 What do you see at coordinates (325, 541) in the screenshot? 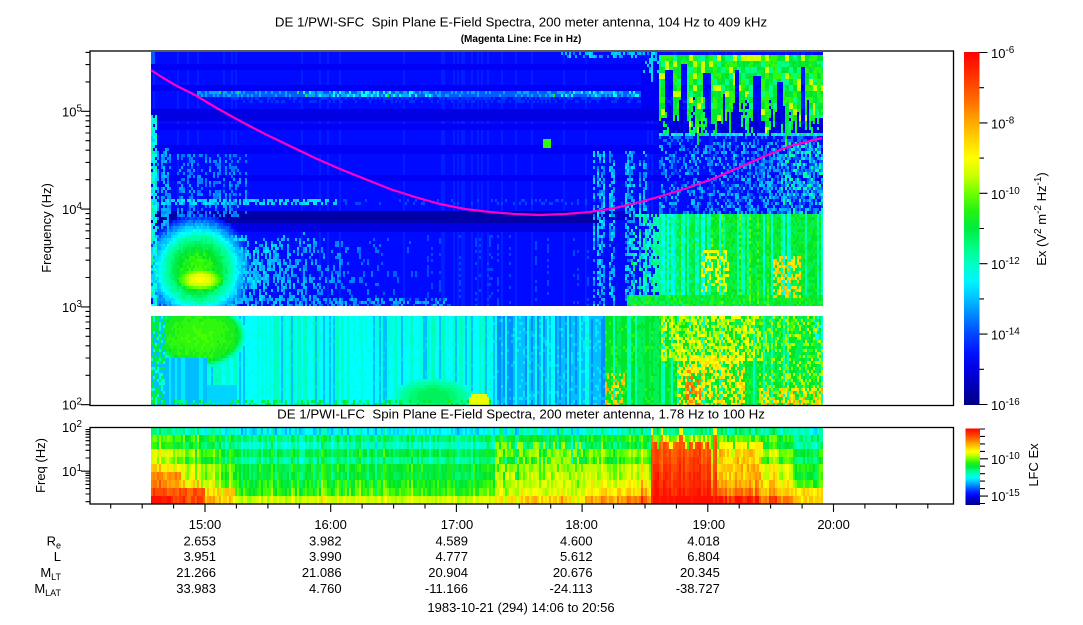
I see `svg-text: 3.982` at bounding box center [325, 541].